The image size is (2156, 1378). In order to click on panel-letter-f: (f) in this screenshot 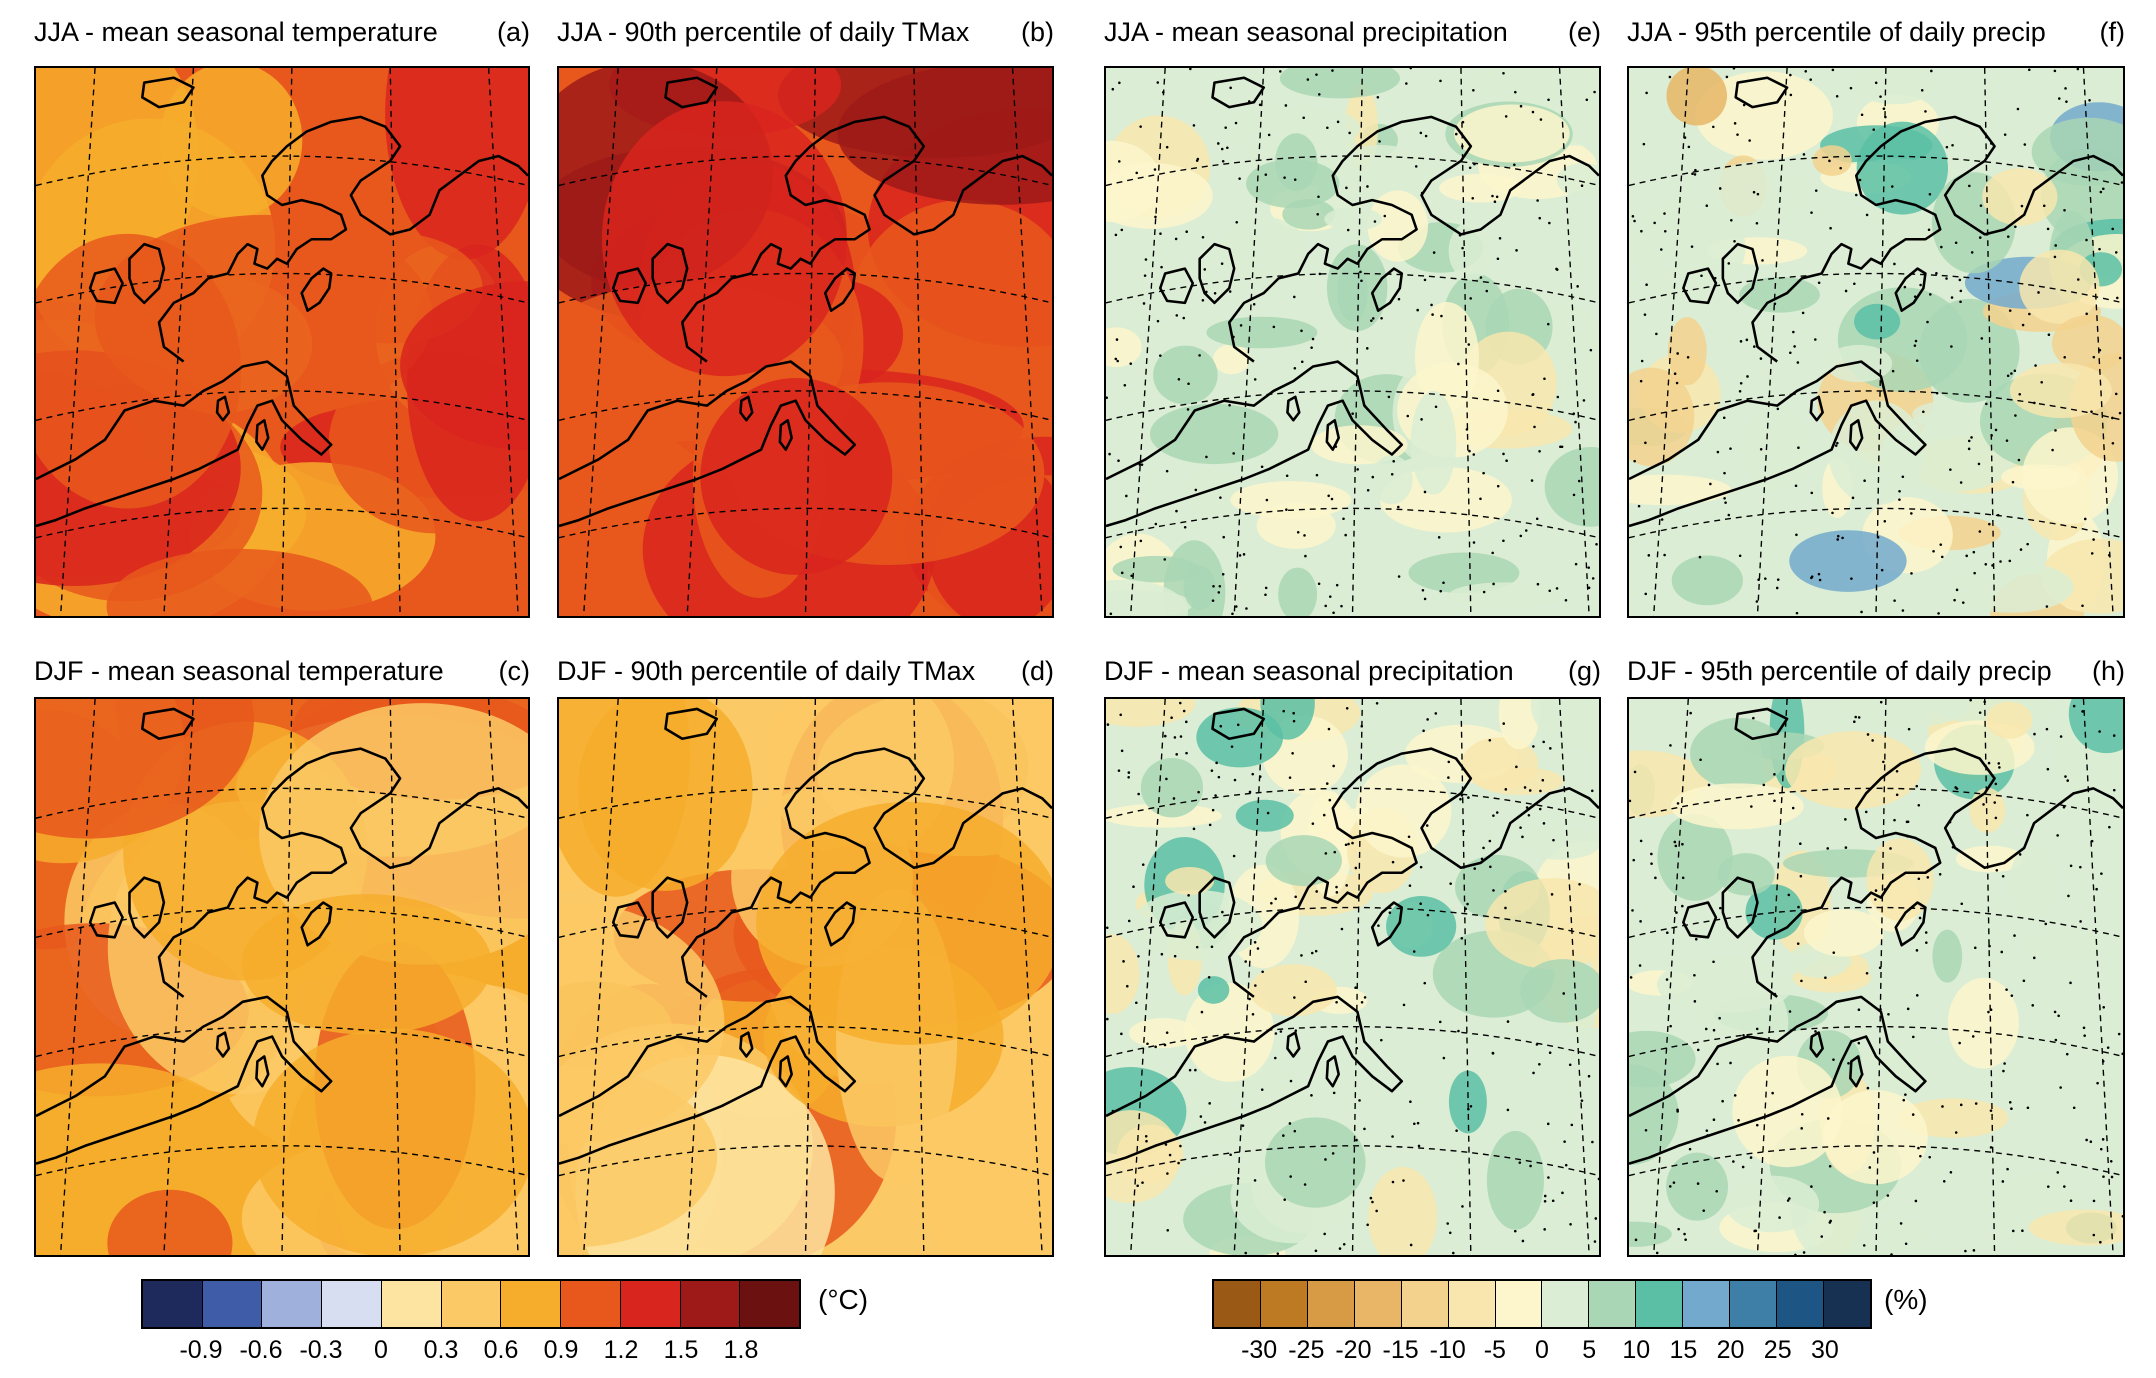, I will do `click(2112, 32)`.